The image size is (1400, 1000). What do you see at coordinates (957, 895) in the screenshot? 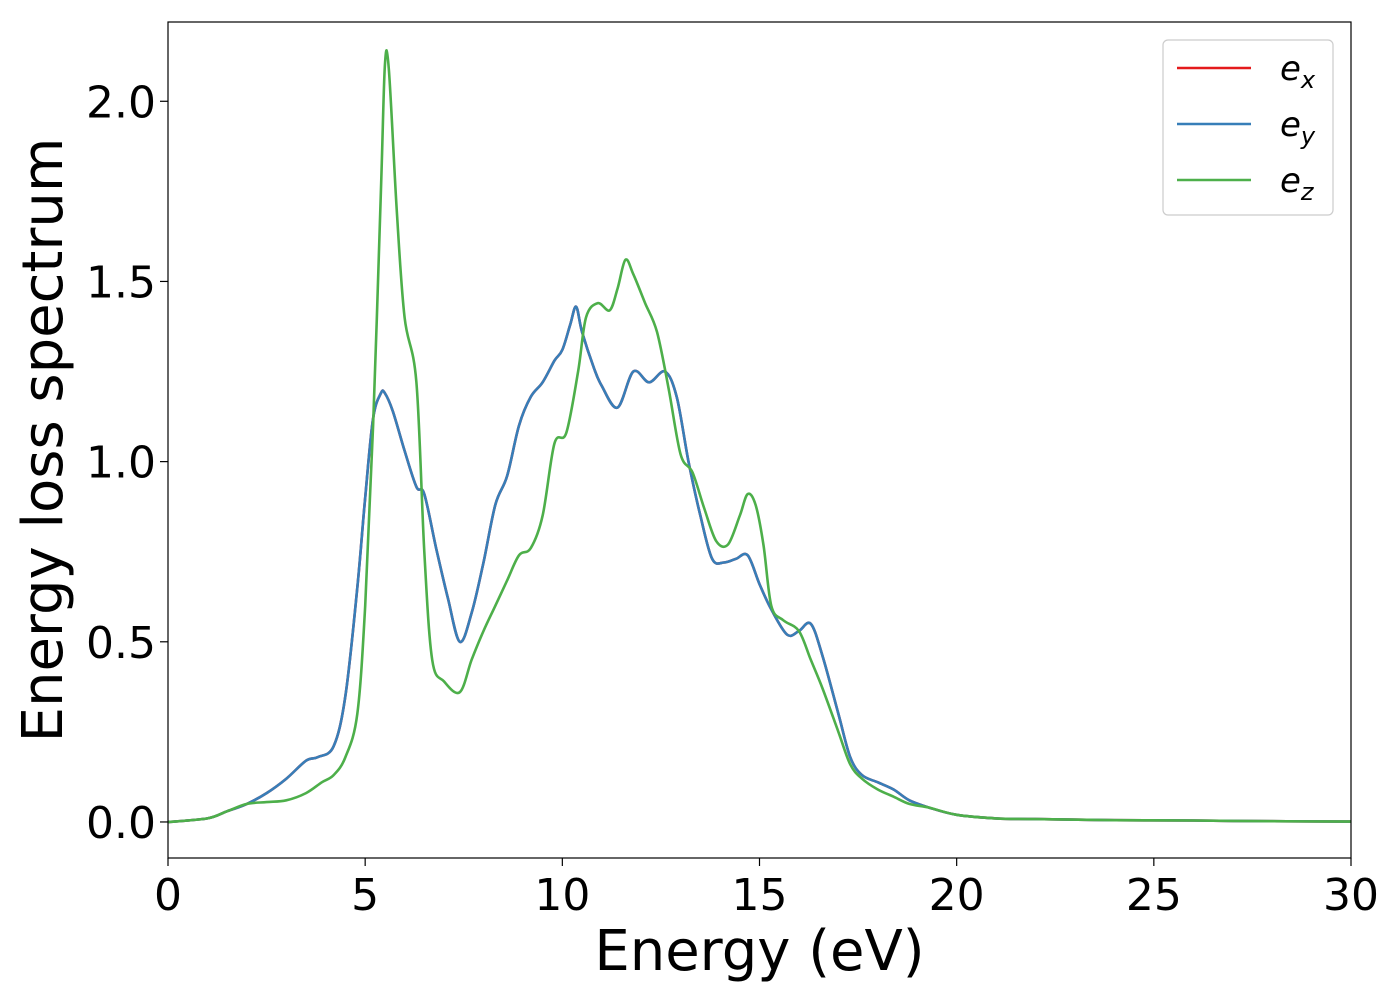
I see `x-tick-label: 20` at bounding box center [957, 895].